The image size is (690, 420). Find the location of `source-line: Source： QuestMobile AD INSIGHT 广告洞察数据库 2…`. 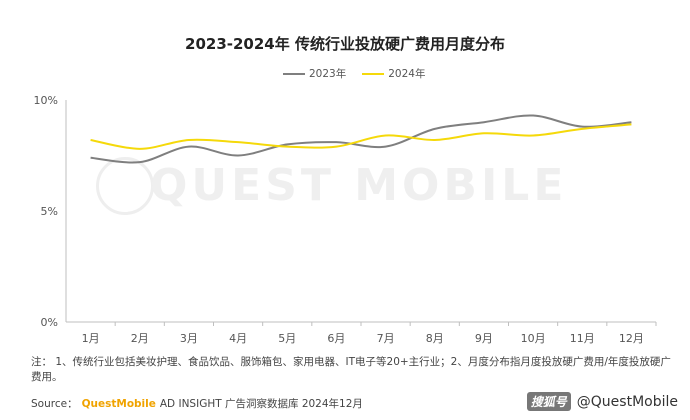

source-line: Source： QuestMobile AD INSIGHT 广告洞察数据库 2… is located at coordinates (197, 403).